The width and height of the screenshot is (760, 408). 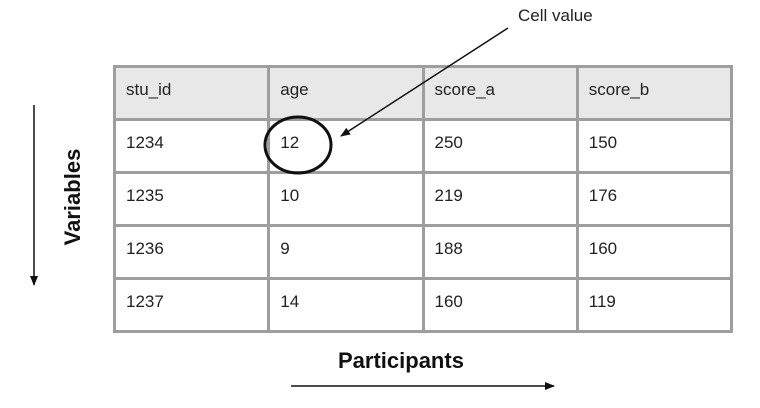 I want to click on participants-label: Participants, so click(x=401, y=360).